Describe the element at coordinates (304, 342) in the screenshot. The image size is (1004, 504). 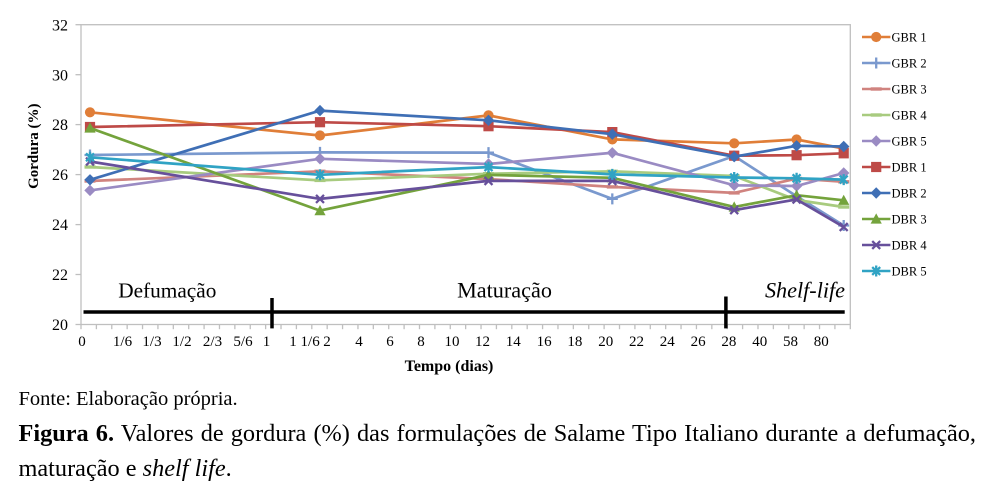
I see `svg-text: 1 1/6` at that location.